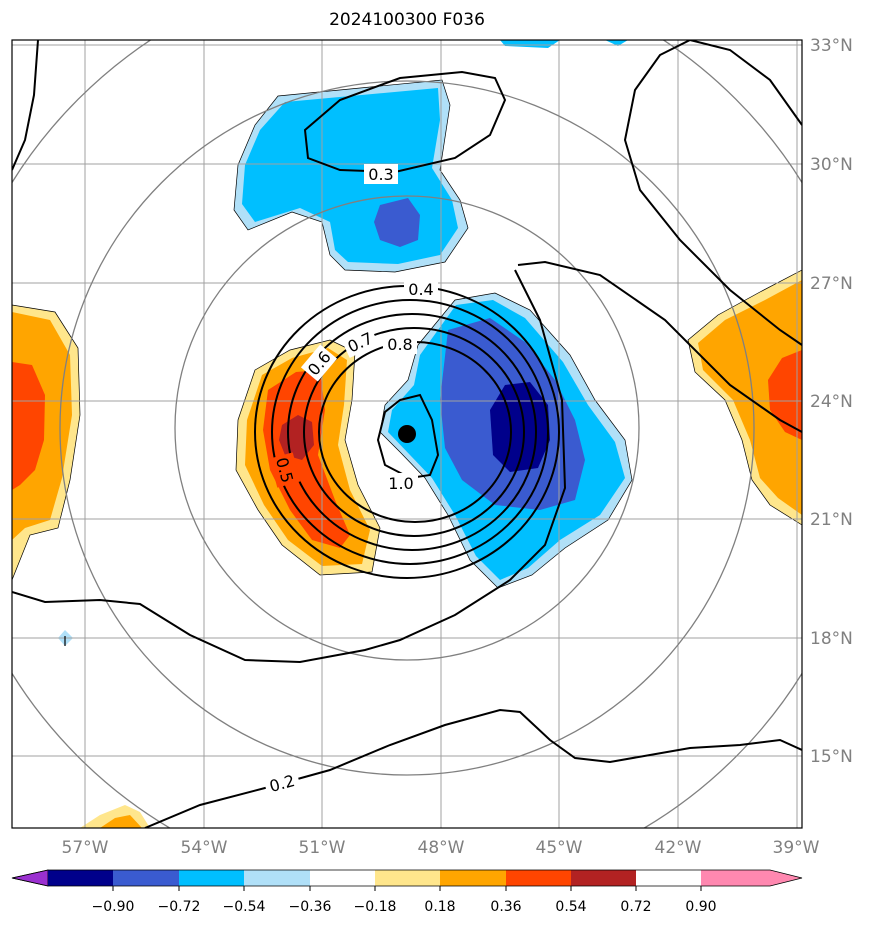 This screenshot has width=873, height=926. I want to click on lon-tick-label: 51°W, so click(322, 848).